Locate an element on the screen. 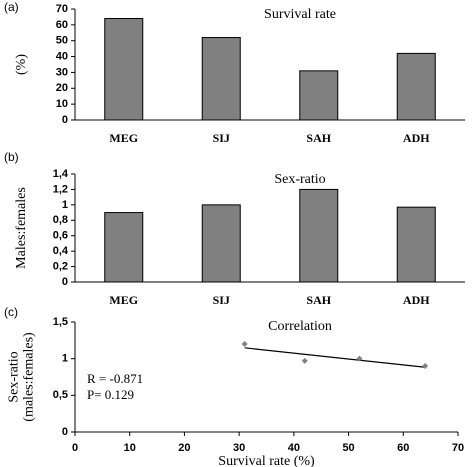 The image size is (474, 467). x-axis-label: Survival rate (%) is located at coordinates (266, 460).